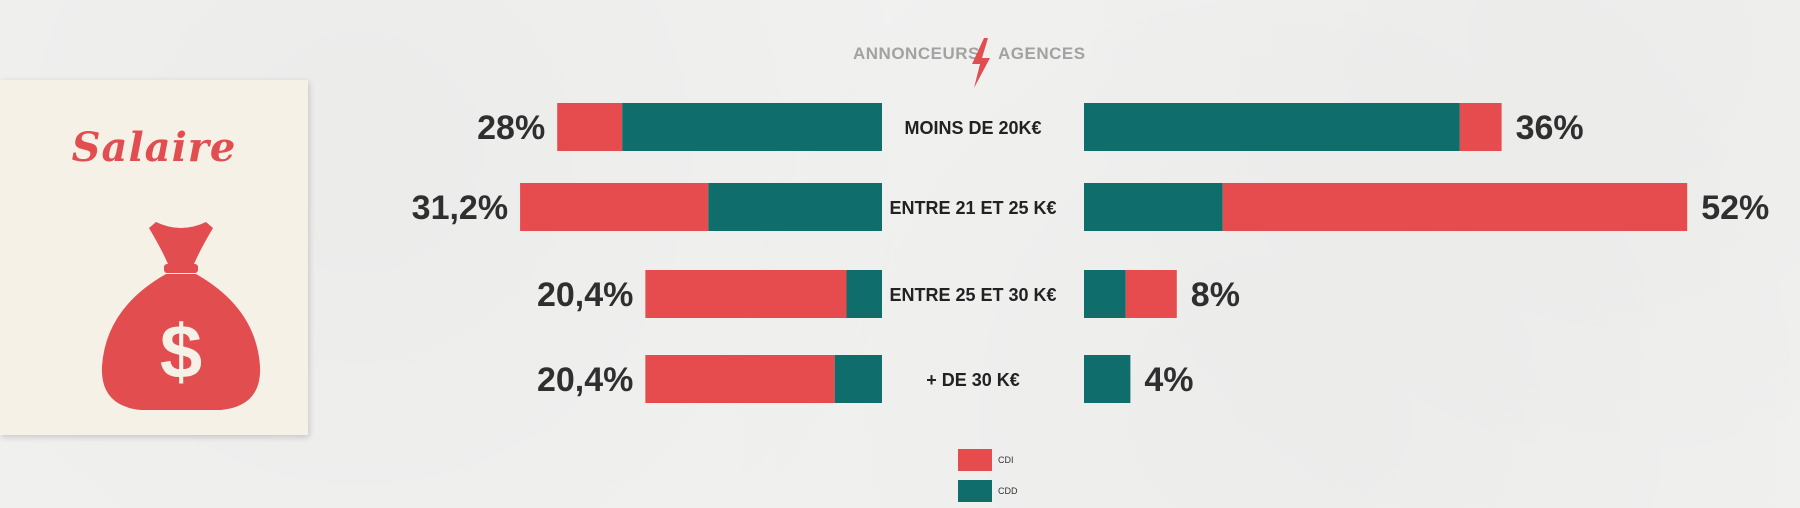 The height and width of the screenshot is (508, 1800). I want to click on legend-label-cdd: CDD, so click(1008, 491).